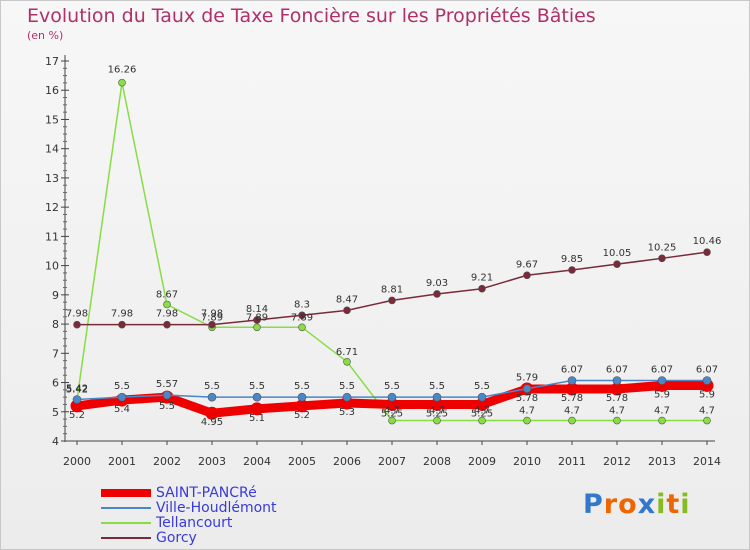  Describe the element at coordinates (212, 461) in the screenshot. I see `x-tick-label: 2003` at that location.